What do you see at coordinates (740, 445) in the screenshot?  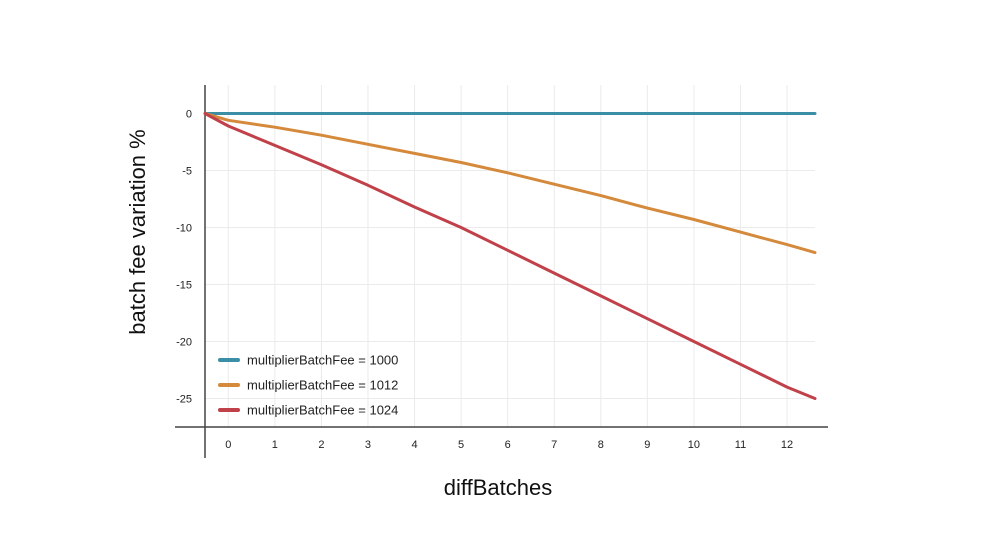 I see `x-tick-label: 11` at bounding box center [740, 445].